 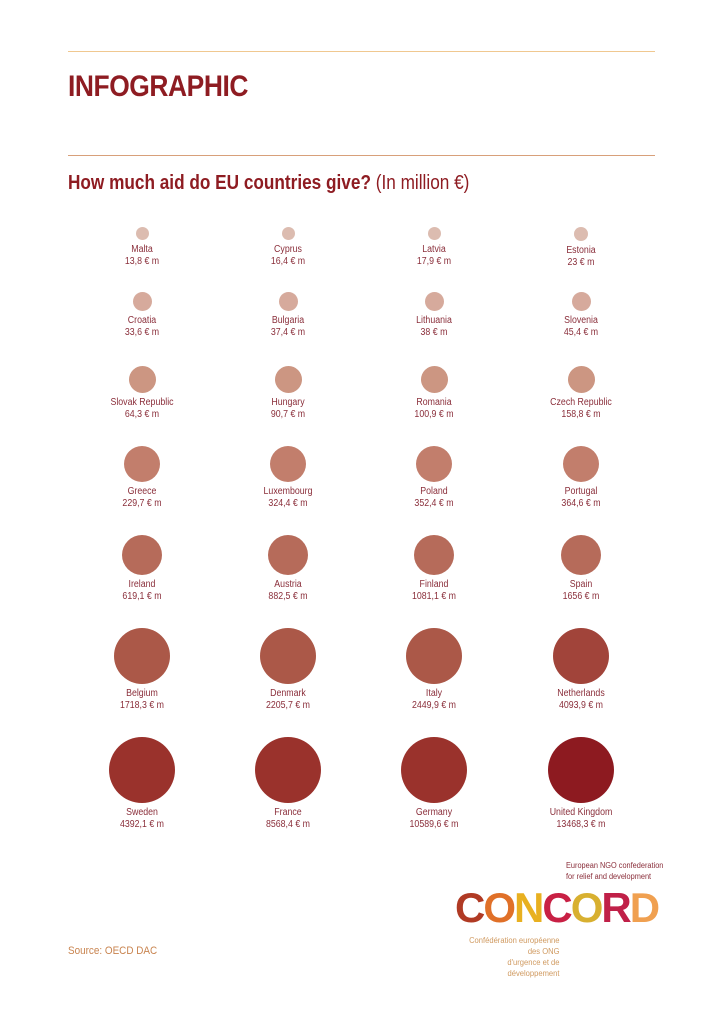 I want to click on country-name: Portugal, so click(x=581, y=491).